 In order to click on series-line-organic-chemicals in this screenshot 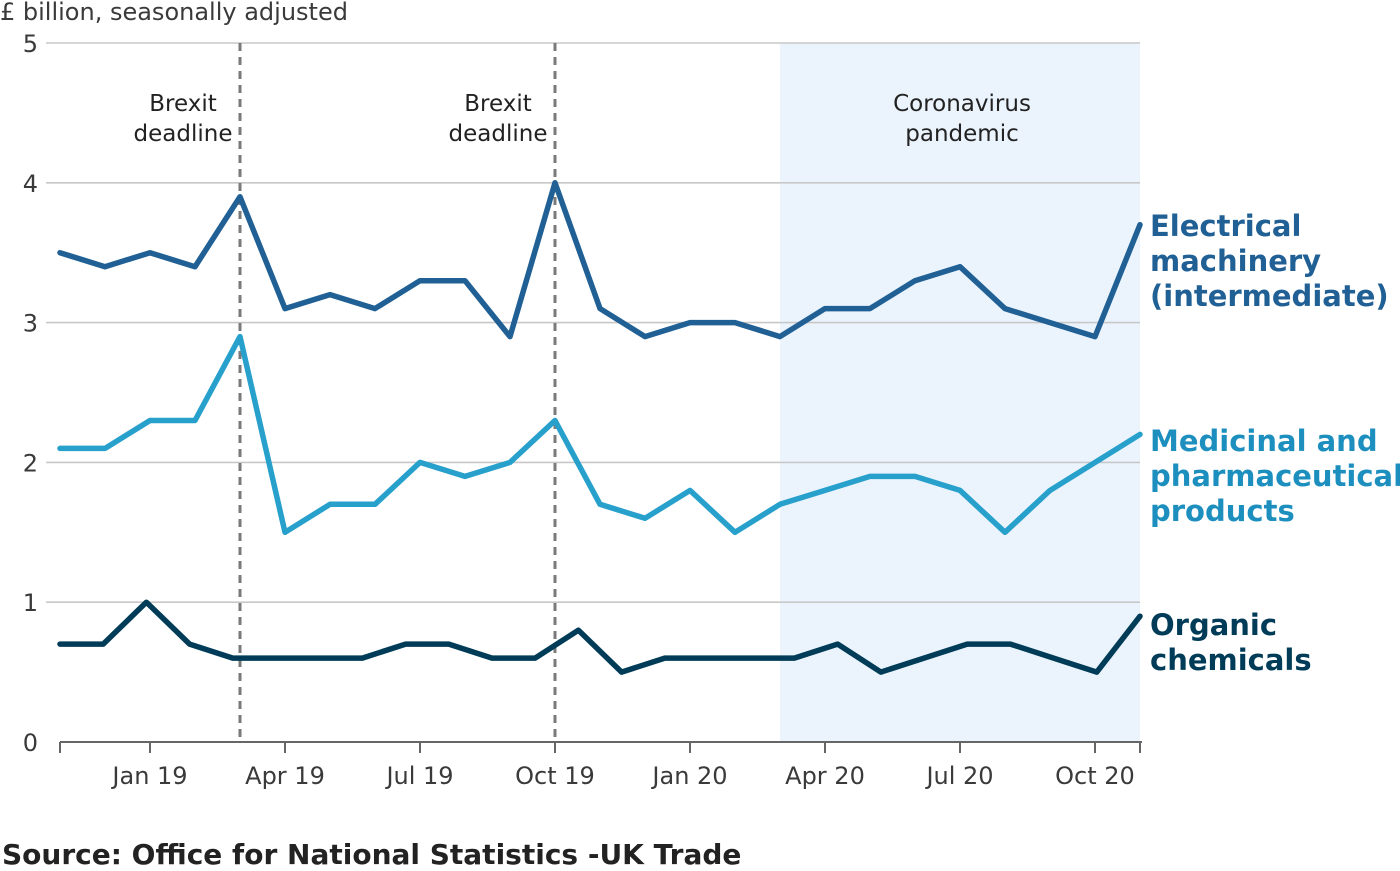, I will do `click(600, 637)`.